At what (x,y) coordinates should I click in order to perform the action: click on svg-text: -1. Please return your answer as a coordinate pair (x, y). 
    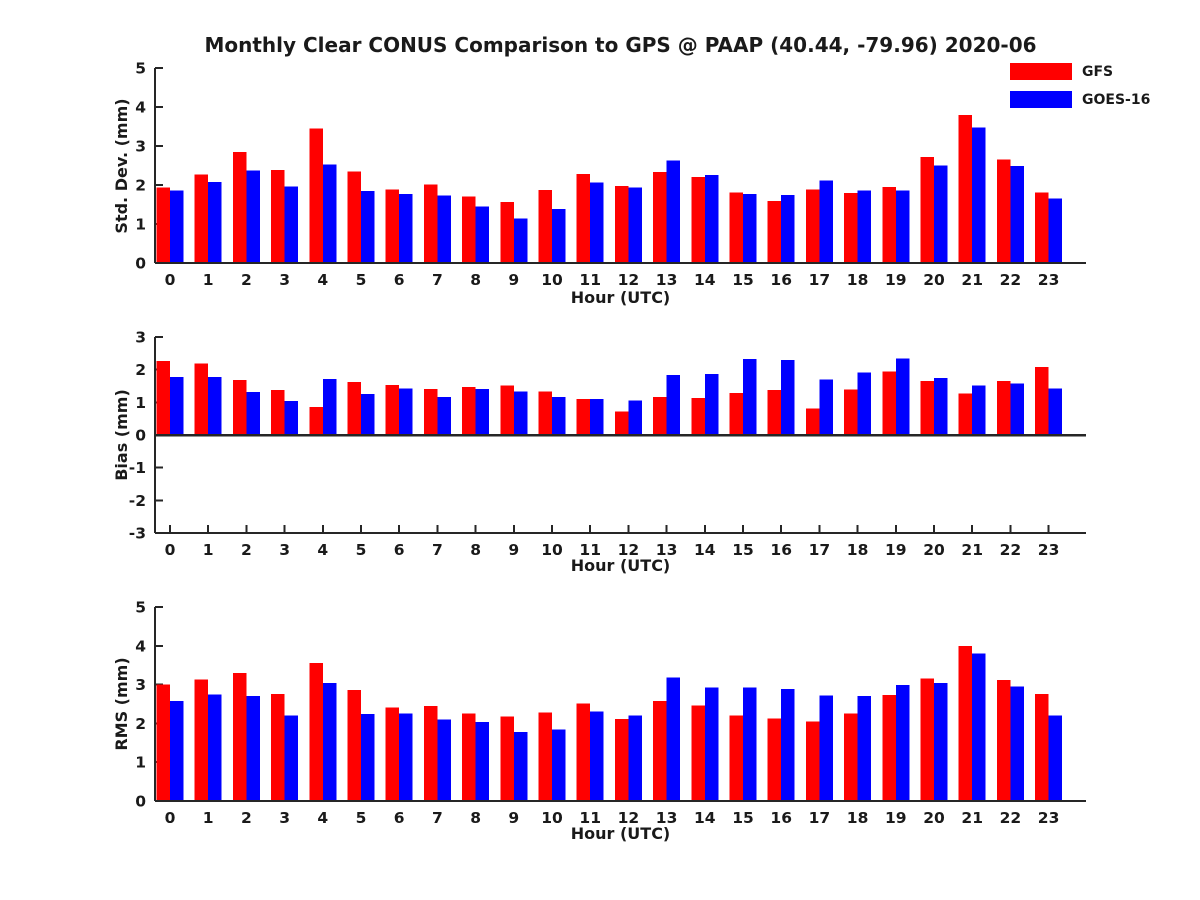
    Looking at the image, I should click on (137, 468).